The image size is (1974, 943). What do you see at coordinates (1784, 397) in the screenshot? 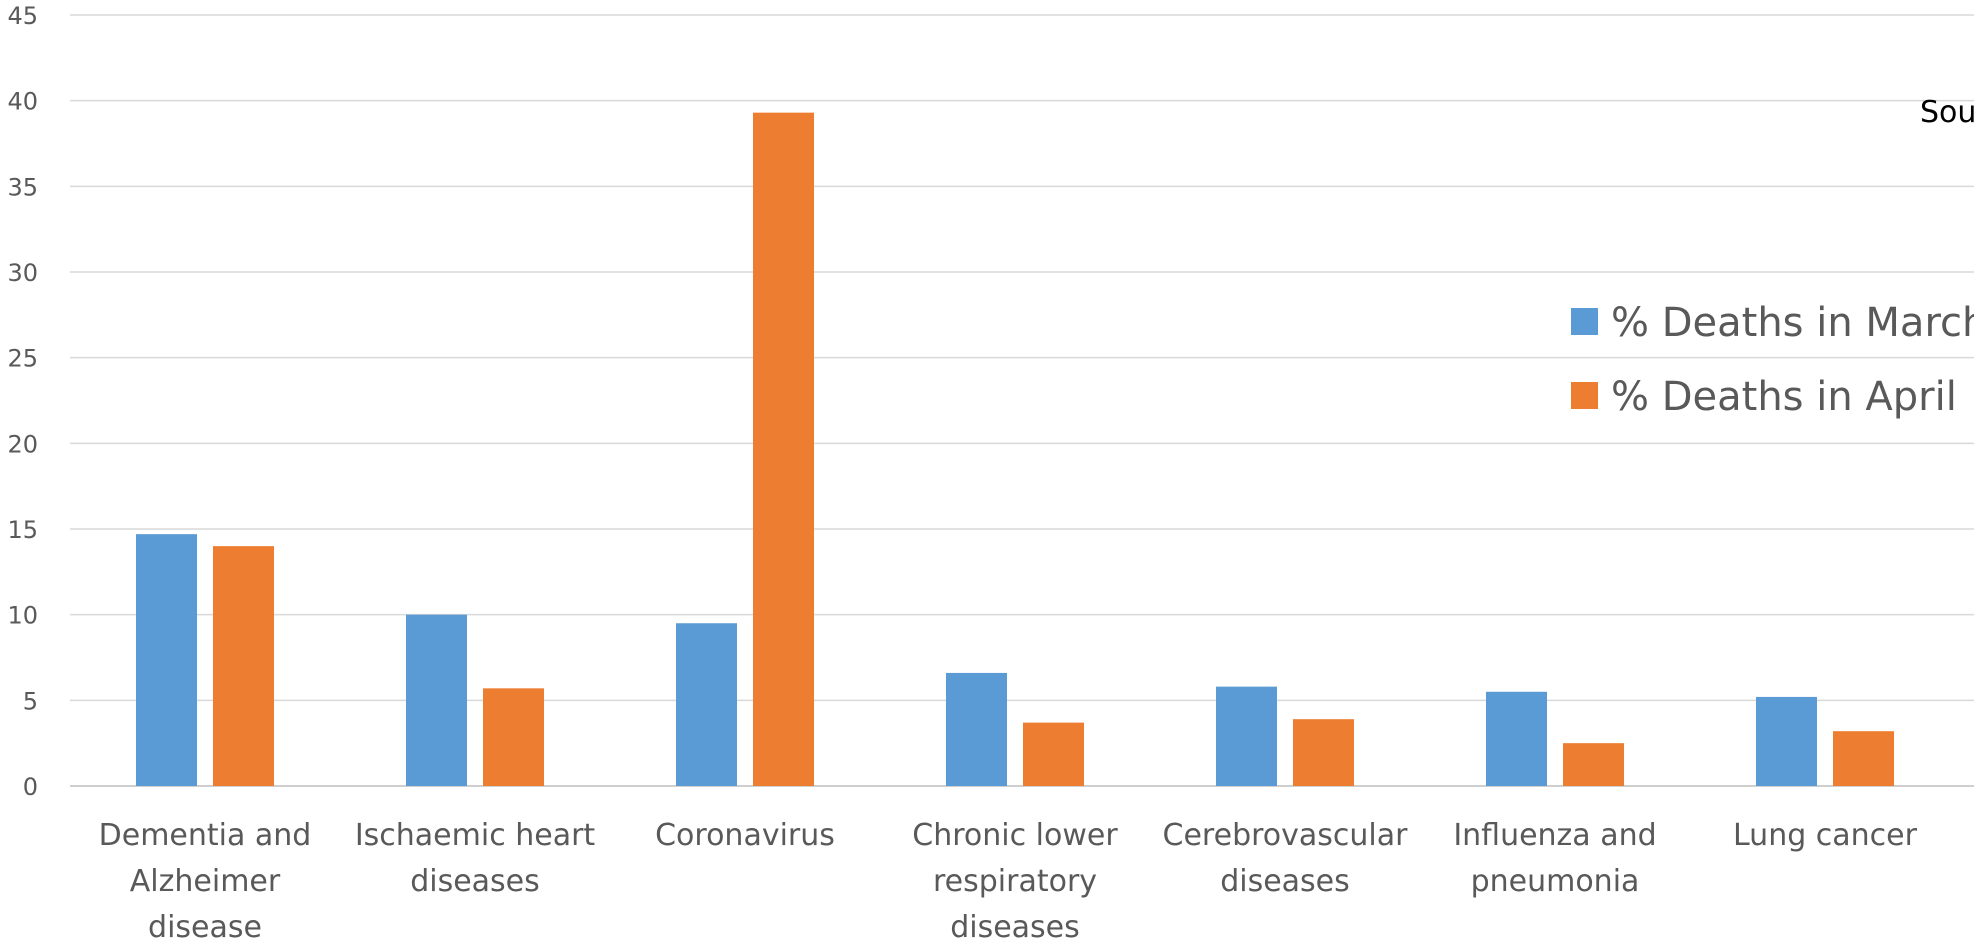
I see `legend-label: % Deaths in April` at bounding box center [1784, 397].